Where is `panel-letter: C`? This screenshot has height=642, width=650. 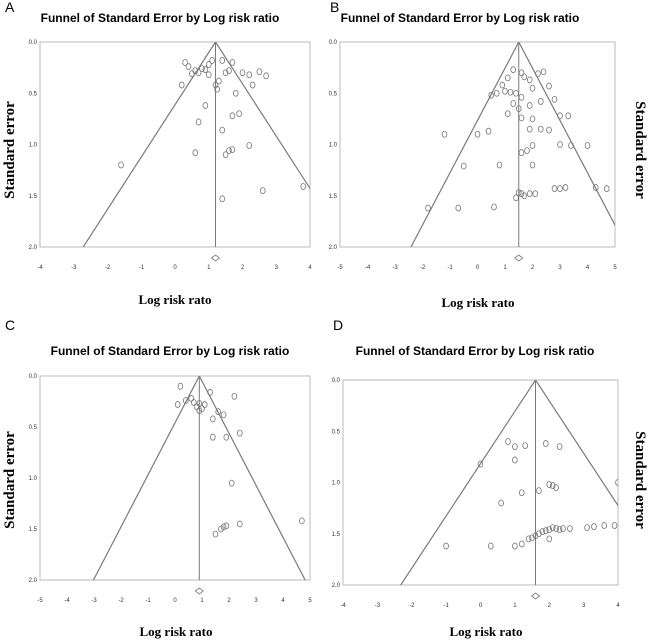 panel-letter: C is located at coordinates (10, 325).